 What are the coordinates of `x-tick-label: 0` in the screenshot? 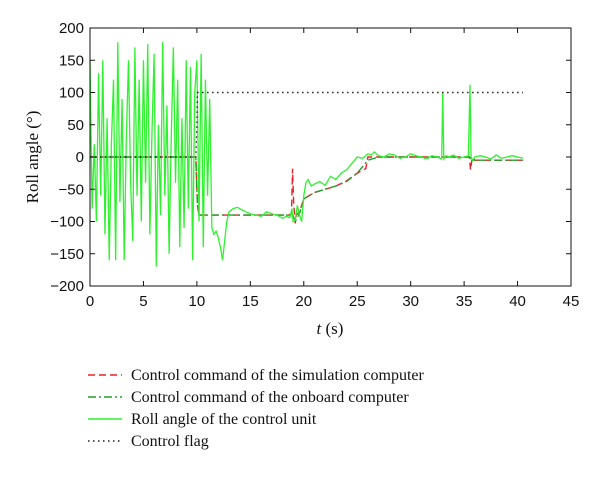 It's located at (90, 301).